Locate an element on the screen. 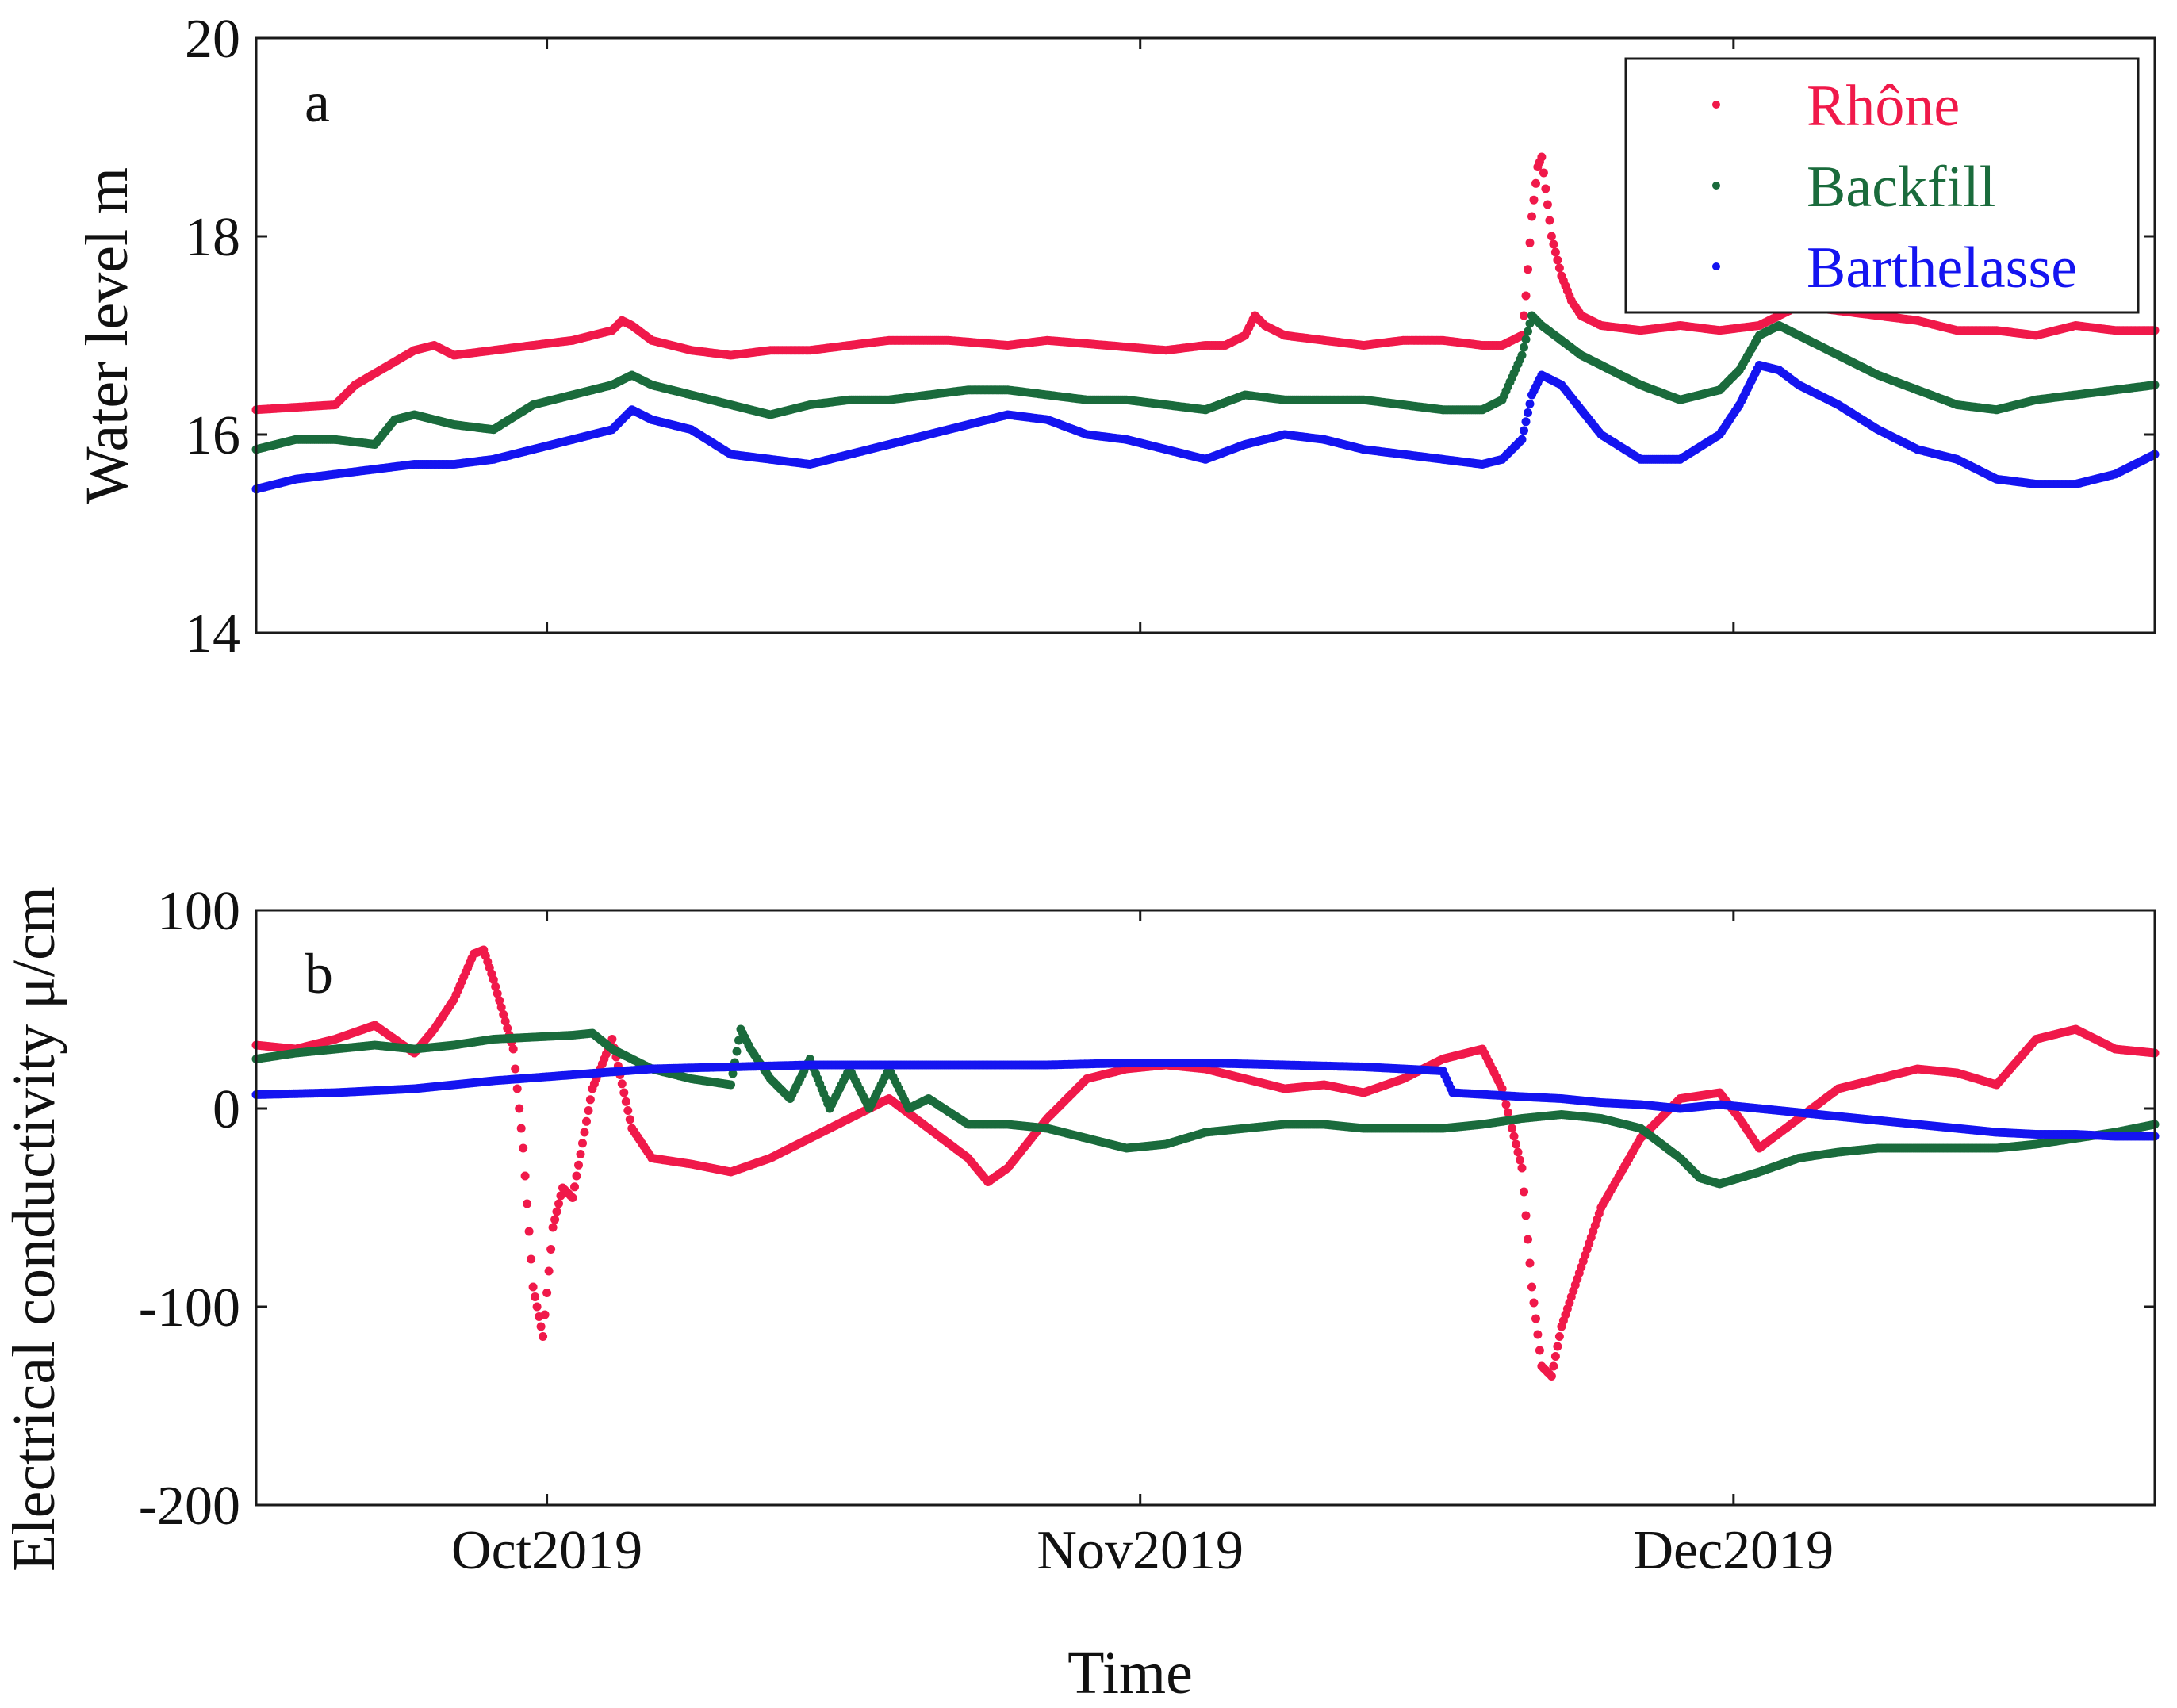 Image resolution: width=2177 pixels, height=1708 pixels. y-tick-label: 14 is located at coordinates (212, 633).